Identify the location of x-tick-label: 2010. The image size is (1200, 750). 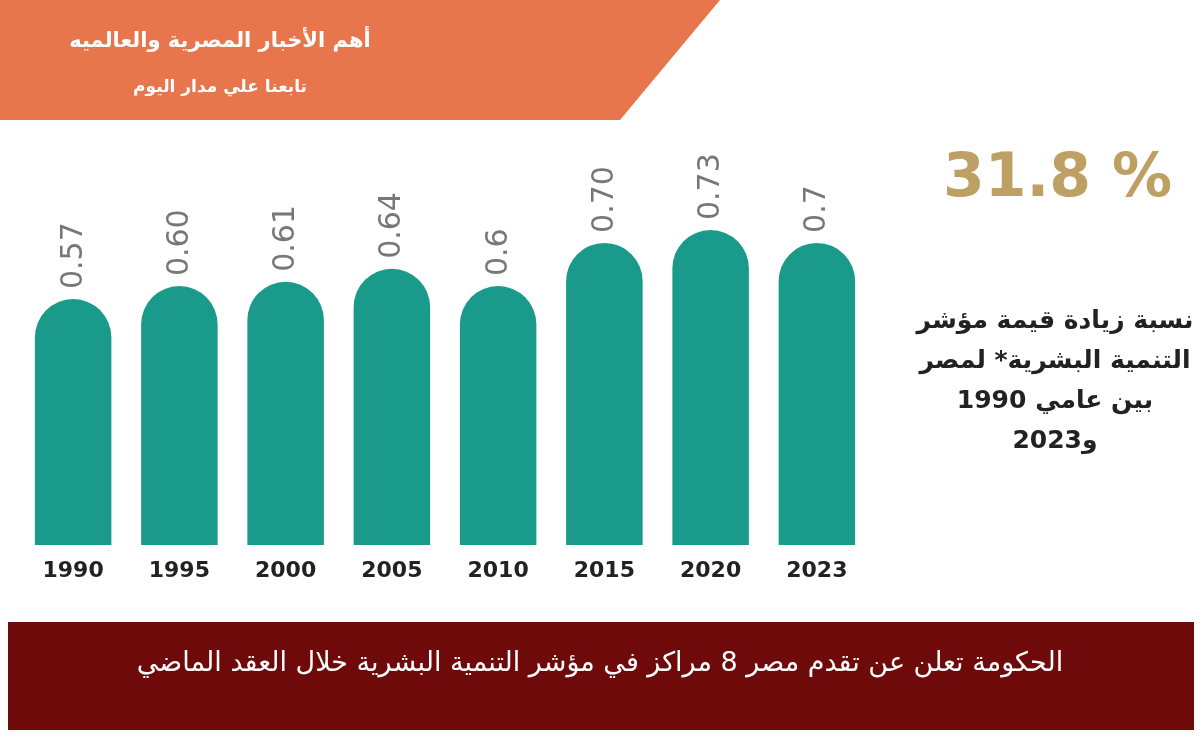
(498, 569).